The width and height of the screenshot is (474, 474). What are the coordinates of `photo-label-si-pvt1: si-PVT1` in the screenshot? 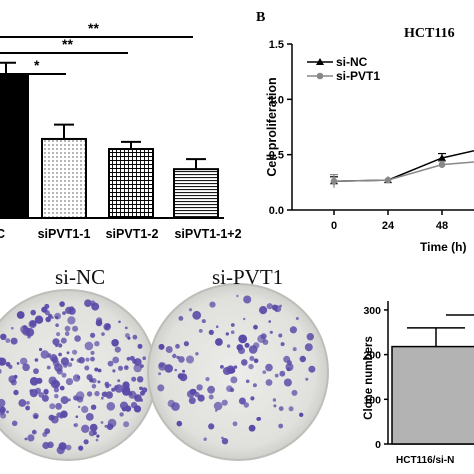 It's located at (247, 277).